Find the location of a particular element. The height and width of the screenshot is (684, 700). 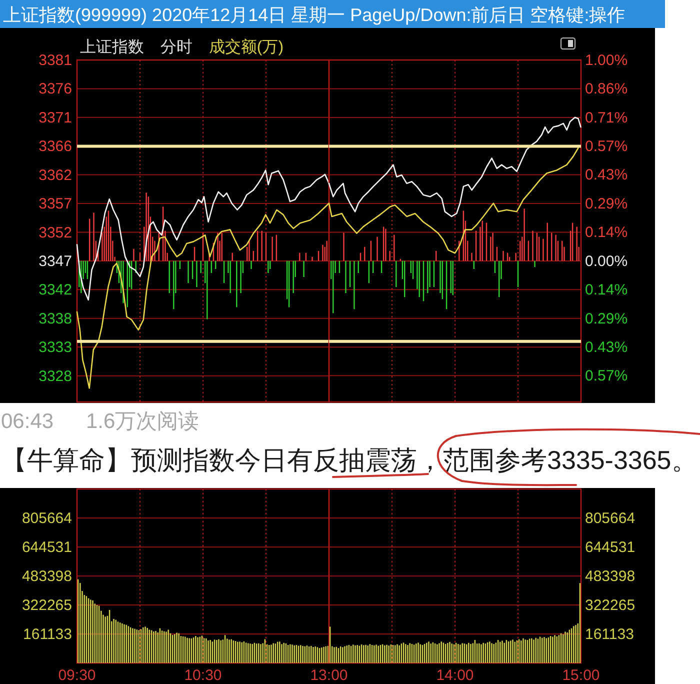

y2tick: 1.00% is located at coordinates (606, 60).